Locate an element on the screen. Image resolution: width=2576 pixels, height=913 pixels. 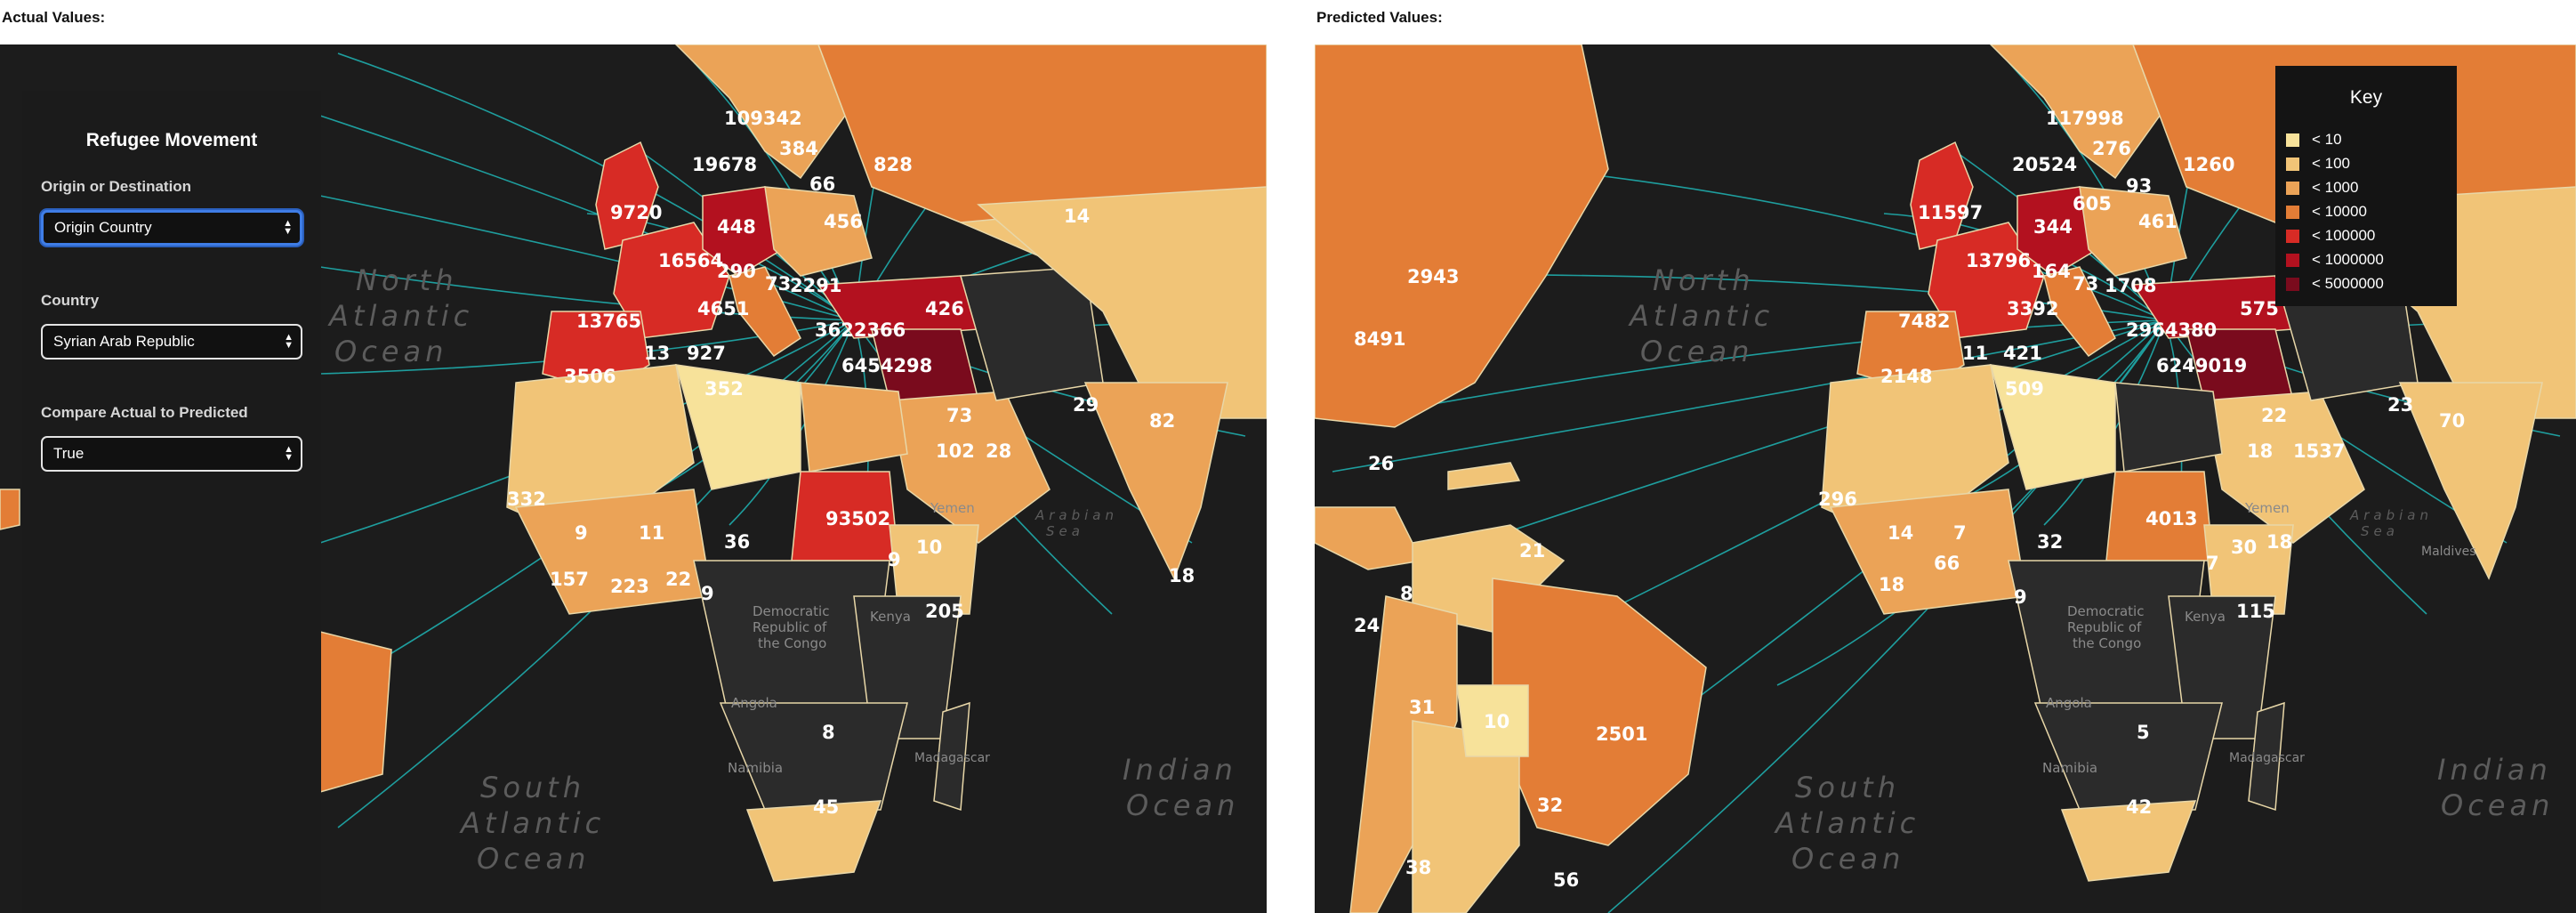
value-label: 16564 is located at coordinates (690, 260).